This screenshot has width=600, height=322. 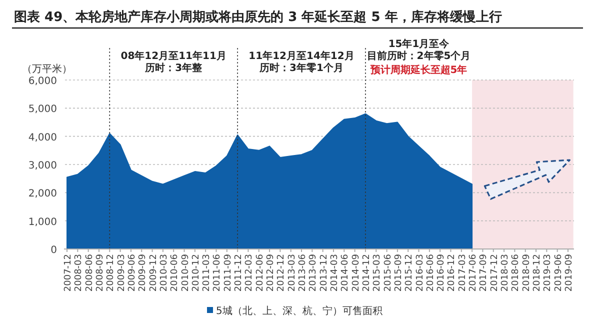 I want to click on x-tick-label: 2019-03, so click(x=548, y=273).